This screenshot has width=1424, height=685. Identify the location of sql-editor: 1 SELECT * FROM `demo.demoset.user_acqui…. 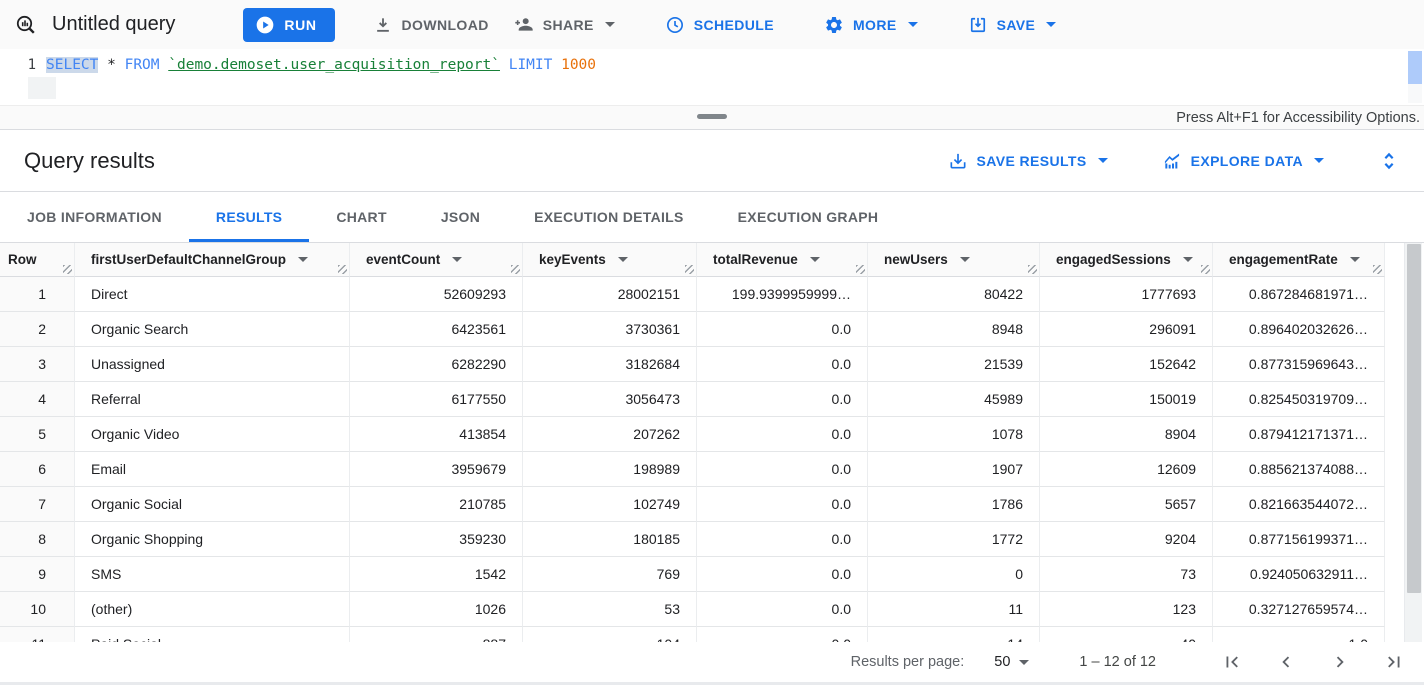
(712, 77).